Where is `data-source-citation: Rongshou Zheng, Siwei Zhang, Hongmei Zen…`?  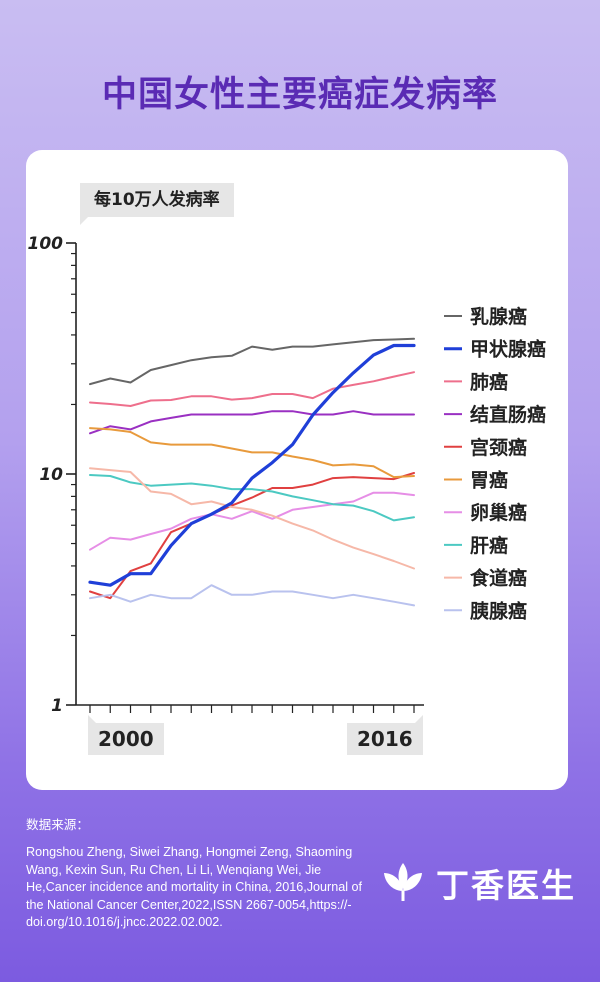 data-source-citation: Rongshou Zheng, Siwei Zhang, Hongmei Zen… is located at coordinates (194, 887).